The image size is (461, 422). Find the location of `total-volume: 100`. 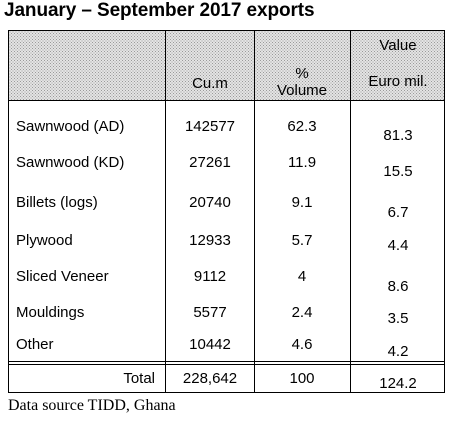

total-volume: 100 is located at coordinates (302, 378).